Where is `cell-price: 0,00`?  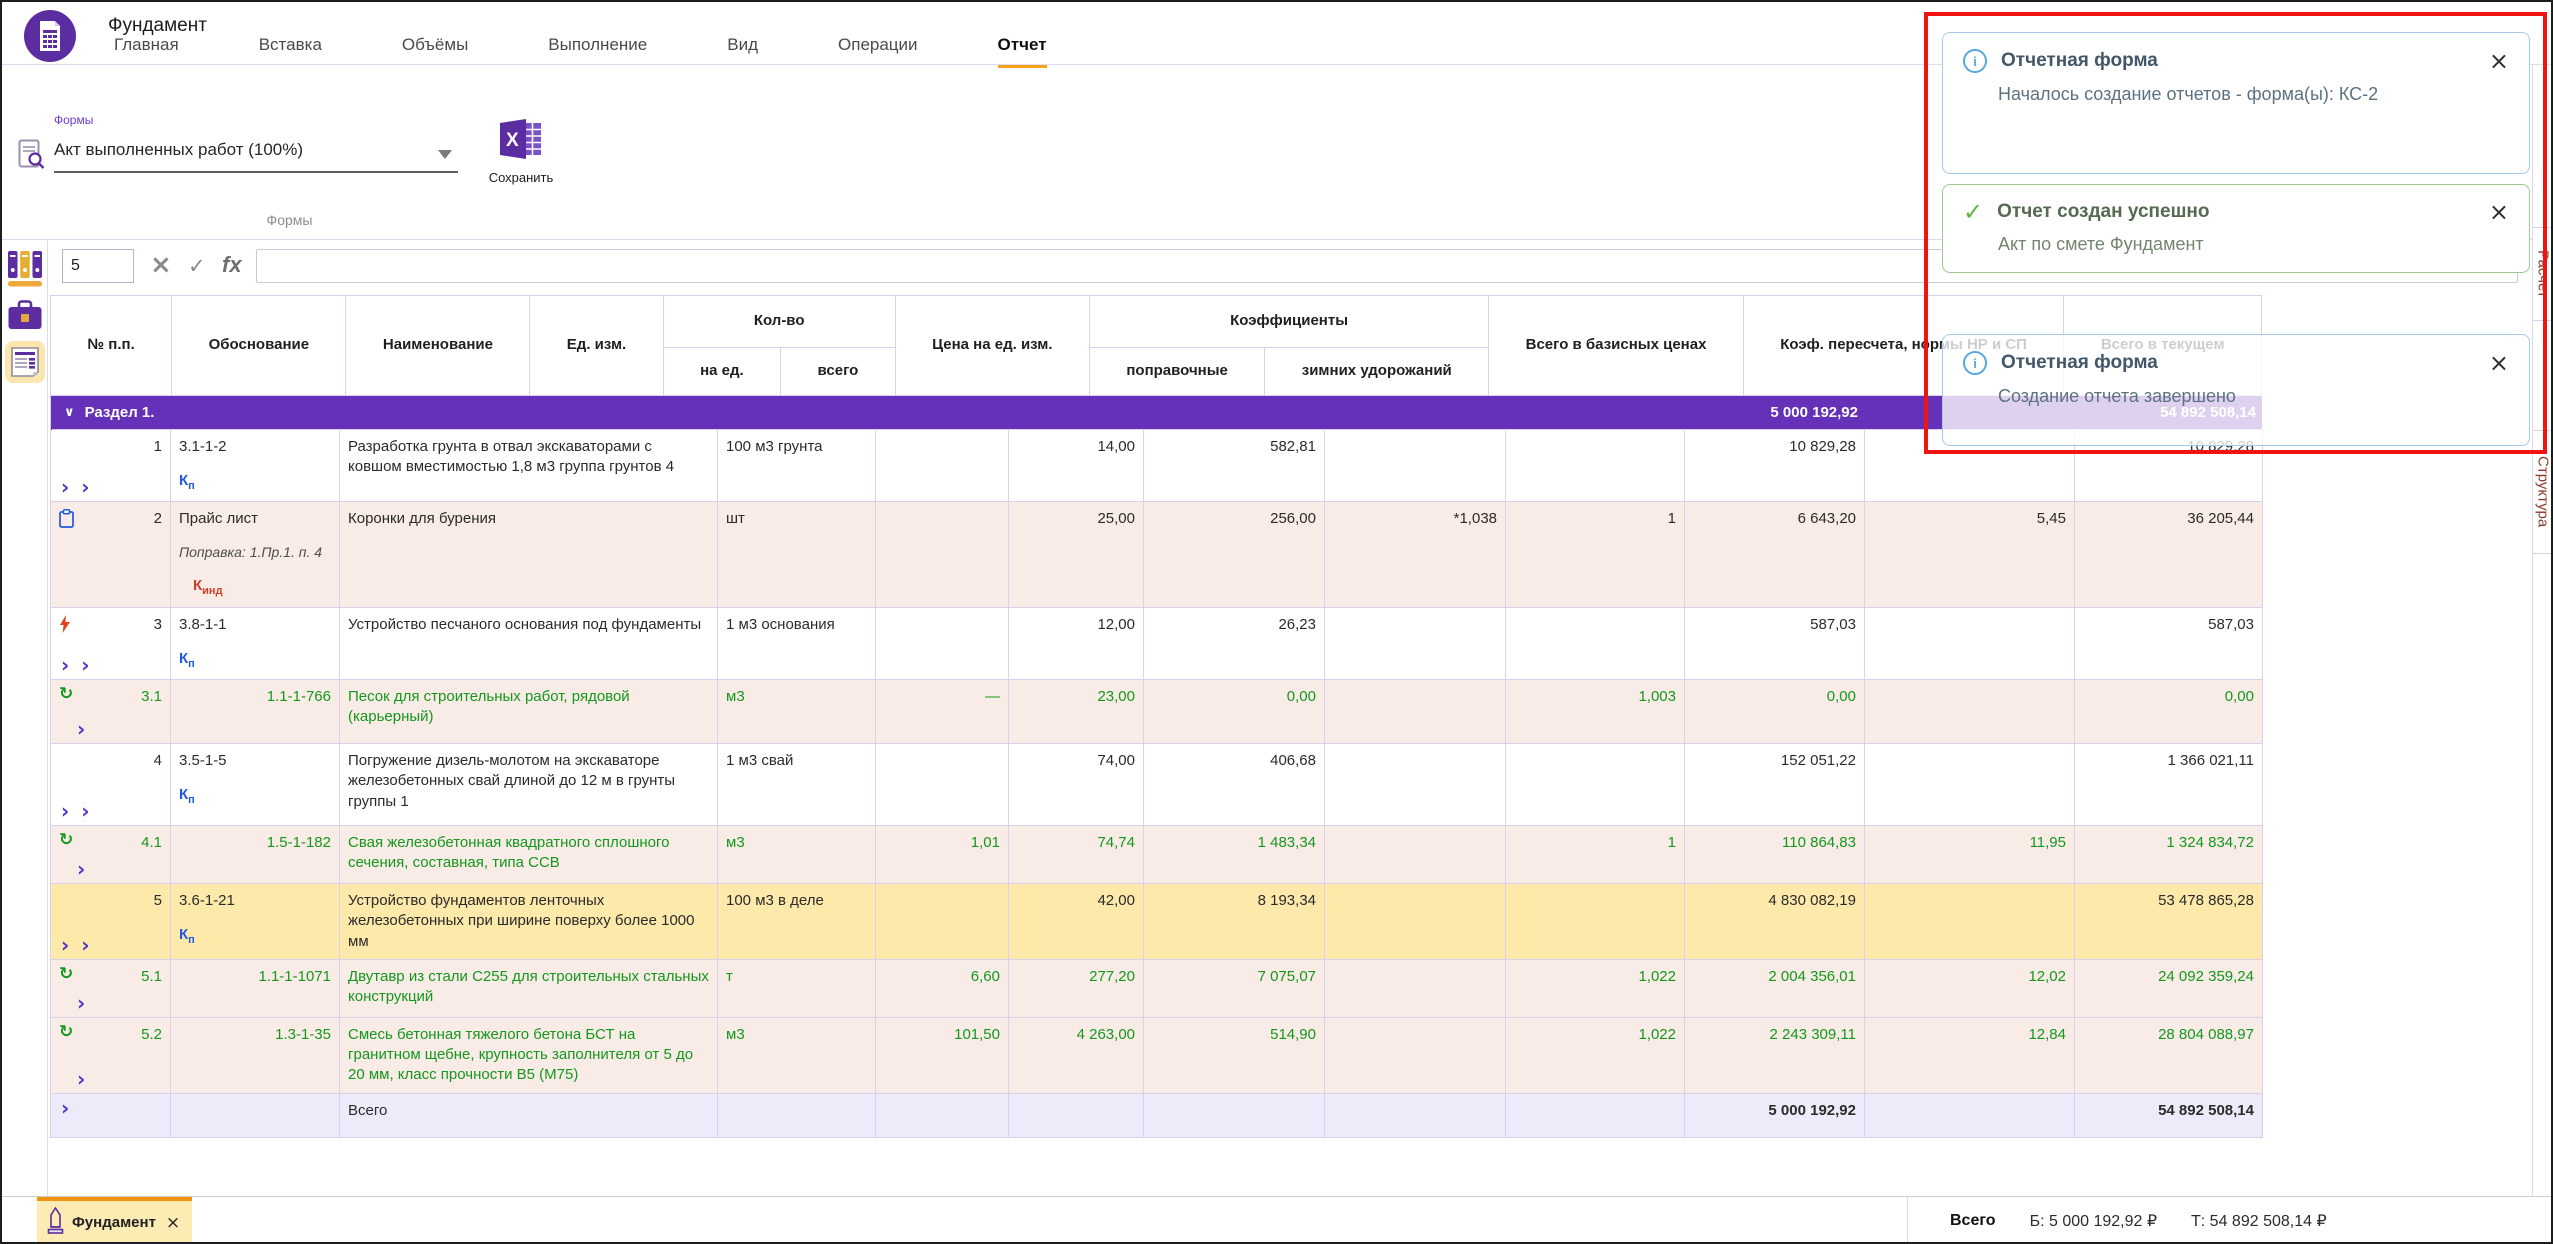 cell-price: 0,00 is located at coordinates (1234, 712).